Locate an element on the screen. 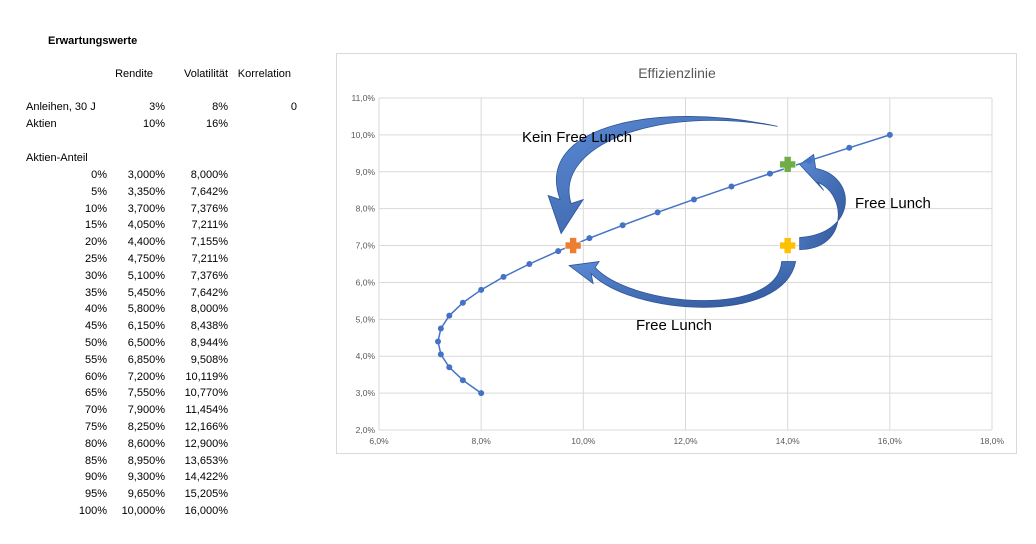 Image resolution: width=1036 pixels, height=544 pixels. arrows is located at coordinates (696, 212).